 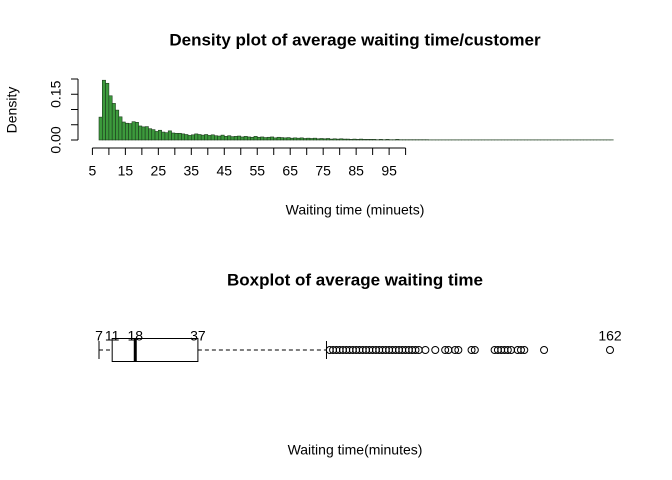 I want to click on x-tick-label: 85, so click(x=356, y=171).